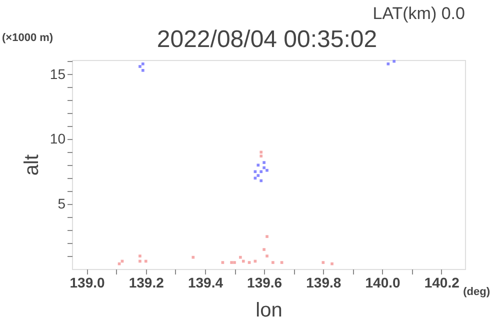 The height and width of the screenshot is (331, 490). What do you see at coordinates (206, 282) in the screenshot?
I see `x-tick-label: 139.4` at bounding box center [206, 282].